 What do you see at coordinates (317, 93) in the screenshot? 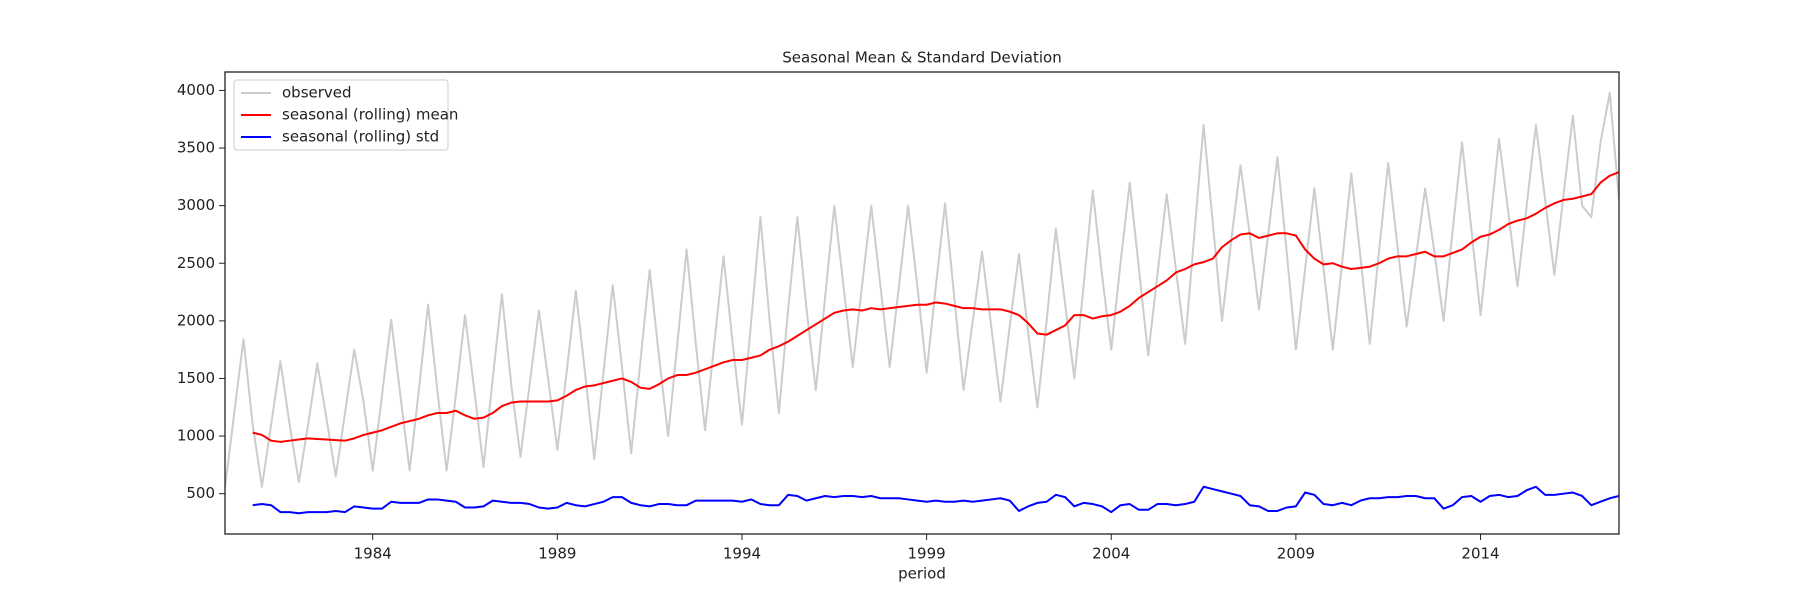
I see `legend-label: observed` at bounding box center [317, 93].